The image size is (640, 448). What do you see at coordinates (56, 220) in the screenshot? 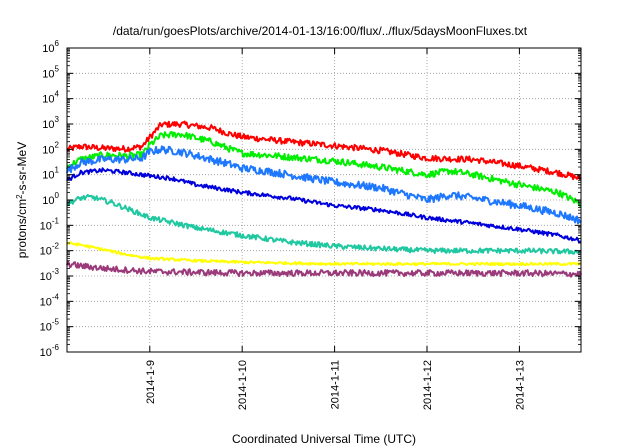
I see `y-tick-exponent: -1` at bounding box center [56, 220].